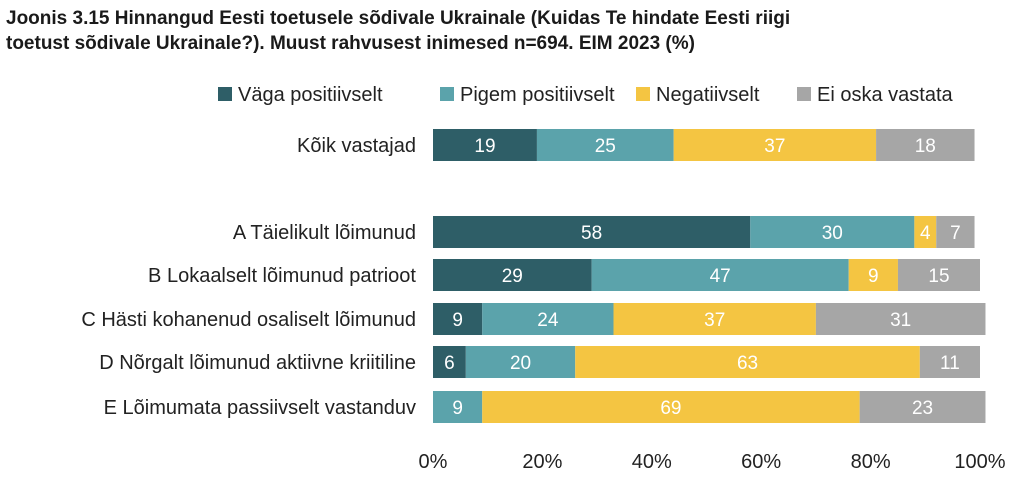 This screenshot has width=1024, height=488. I want to click on bar-segment-r4-s1, so click(458, 319).